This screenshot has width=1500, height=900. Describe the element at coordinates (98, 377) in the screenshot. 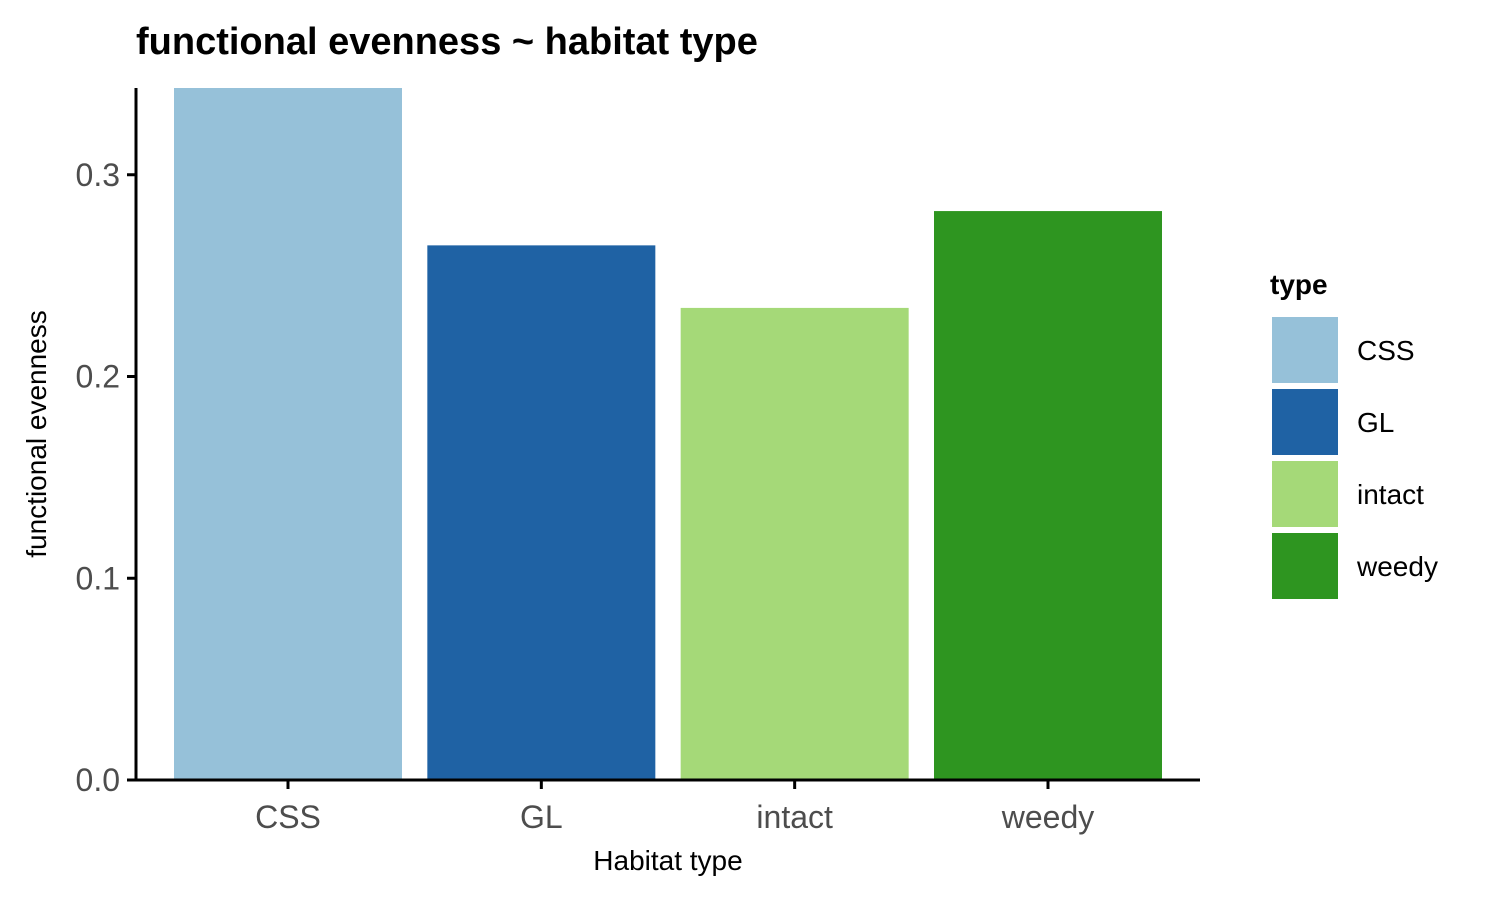

I see `y-tick-label: 0.2` at that location.